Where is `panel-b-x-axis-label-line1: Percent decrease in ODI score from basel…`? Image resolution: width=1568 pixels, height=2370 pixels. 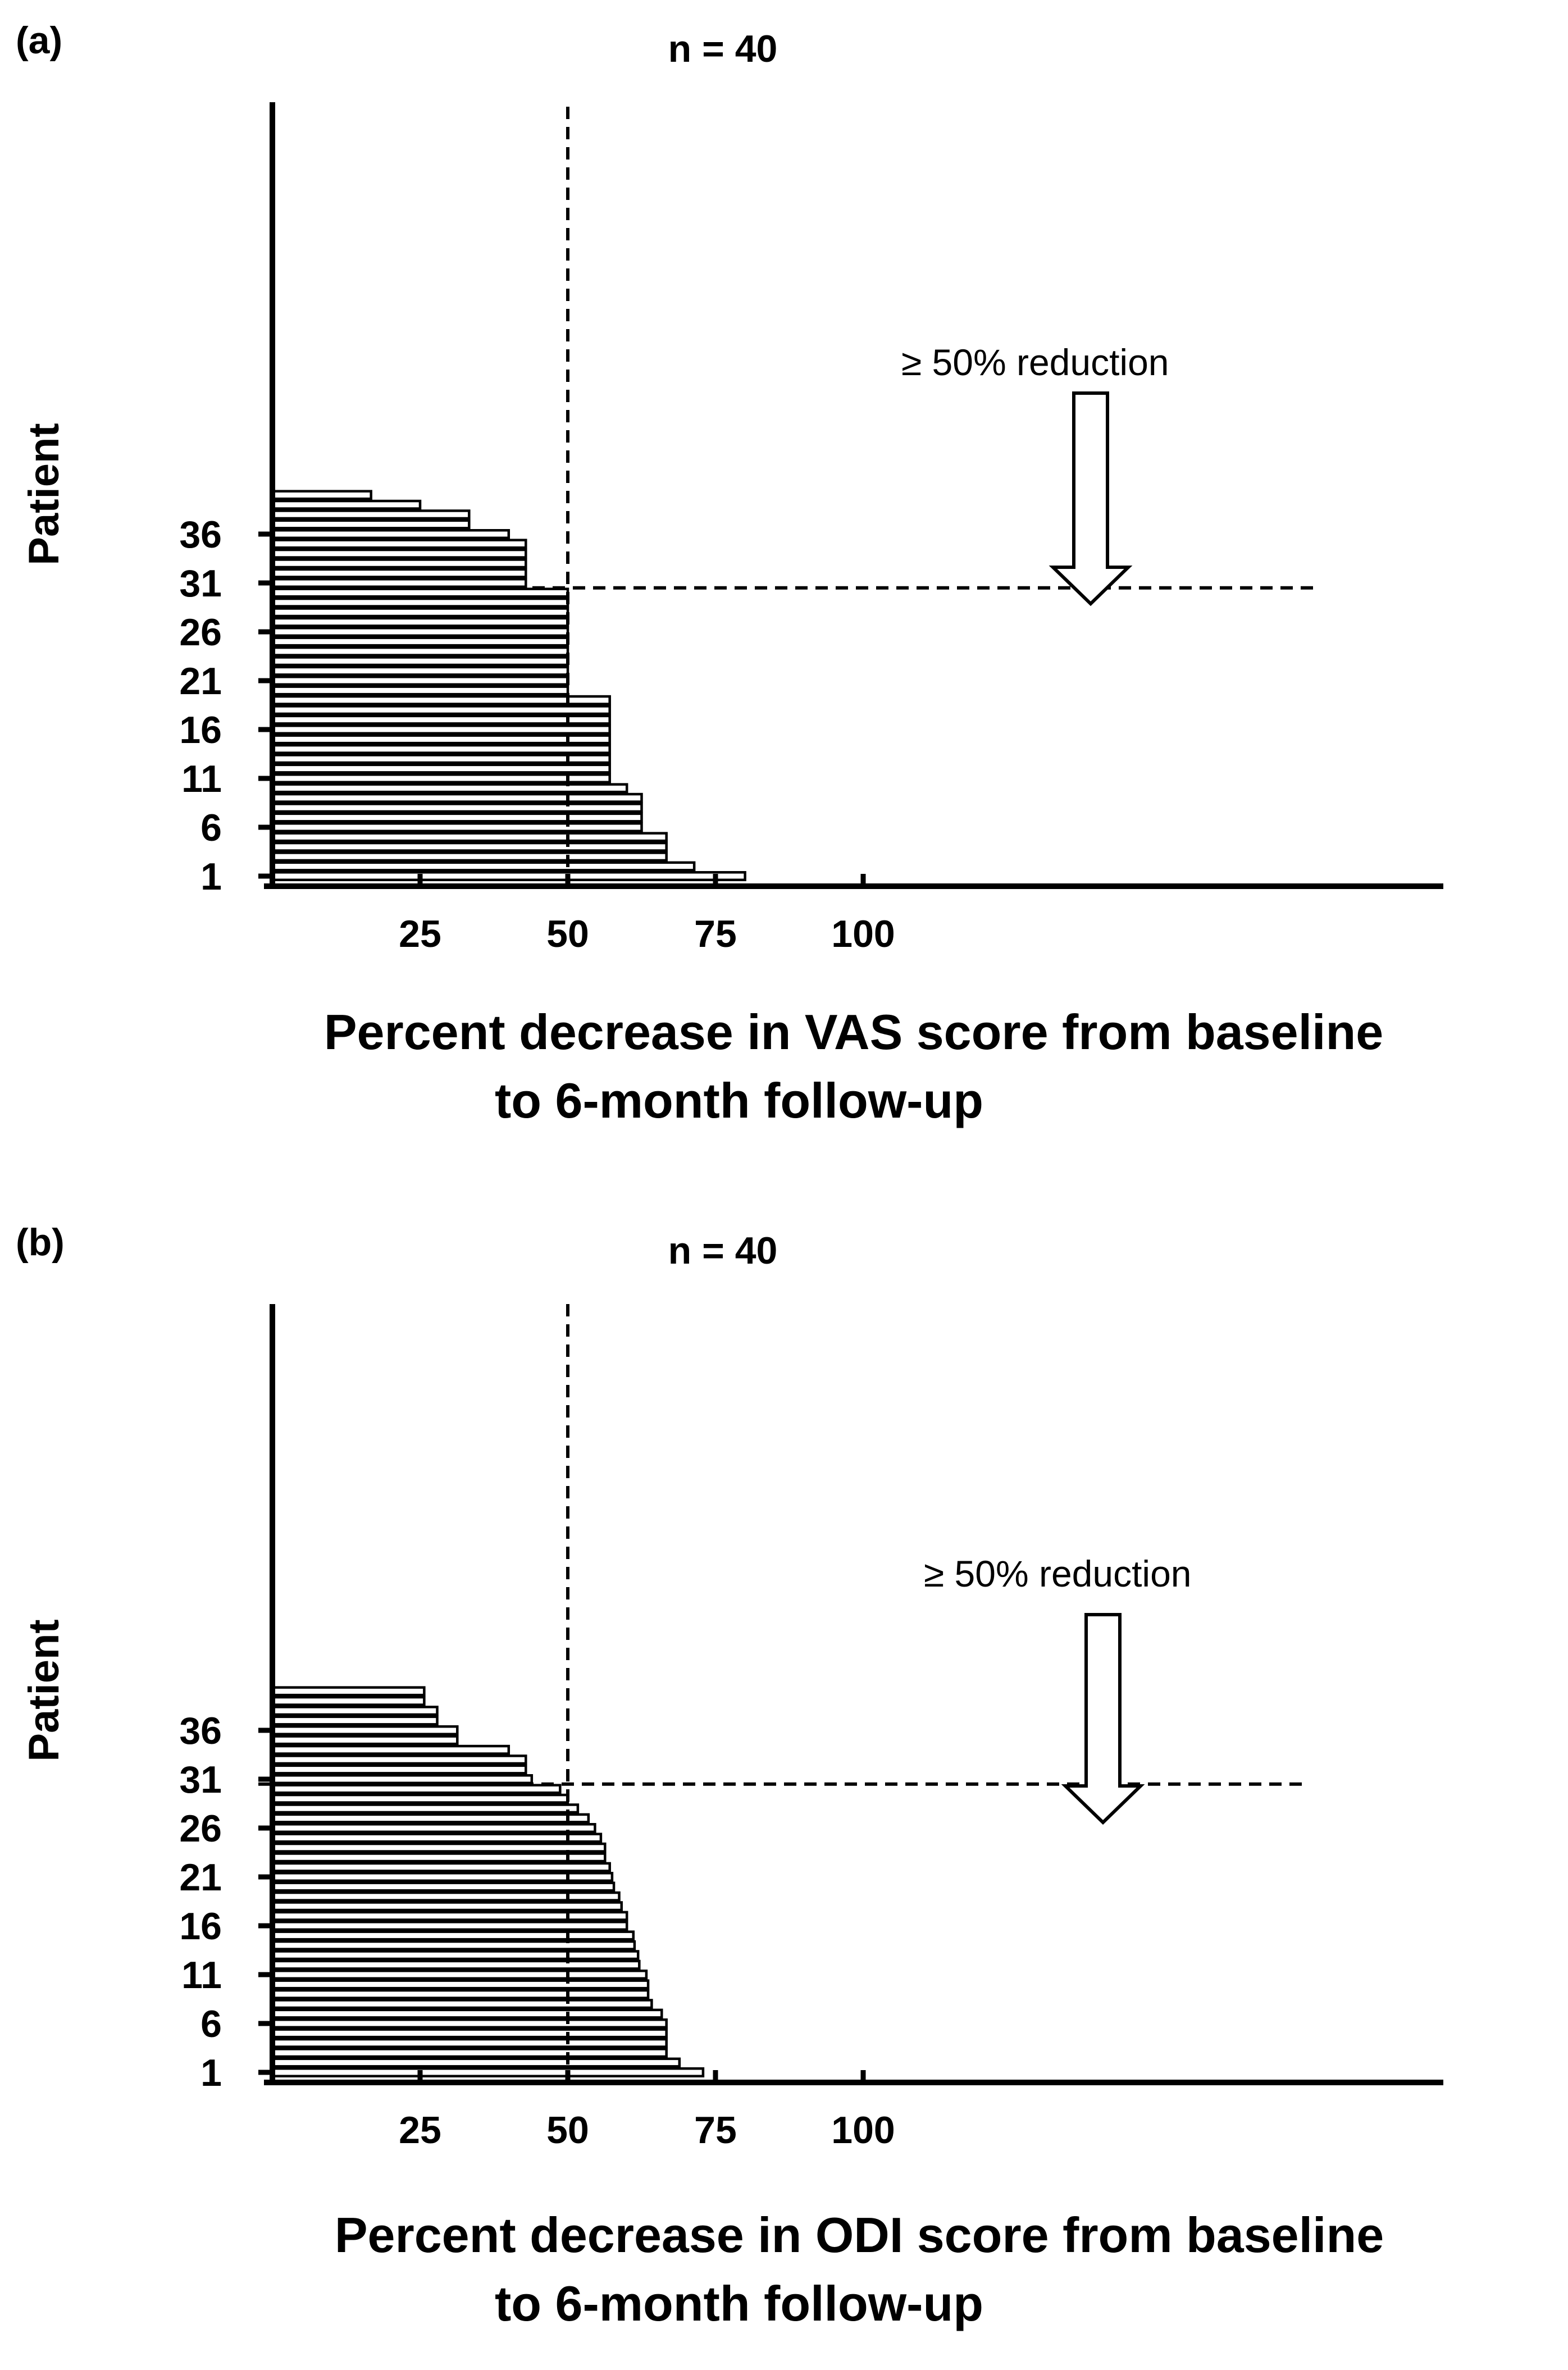 panel-b-x-axis-label-line1: Percent decrease in ODI score from basel… is located at coordinates (859, 2235).